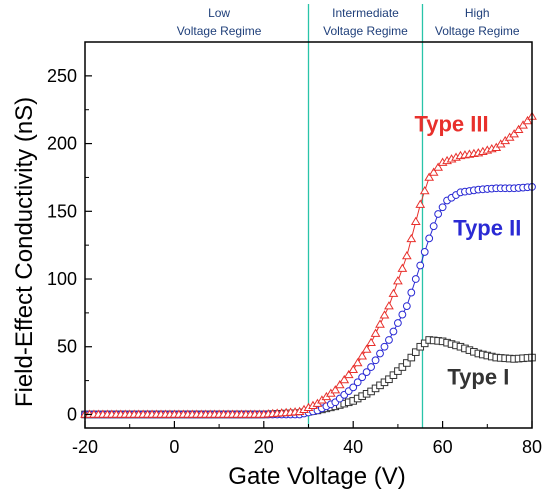 This screenshot has height=503, width=550. I want to click on y-tick-label: 0, so click(72, 414).